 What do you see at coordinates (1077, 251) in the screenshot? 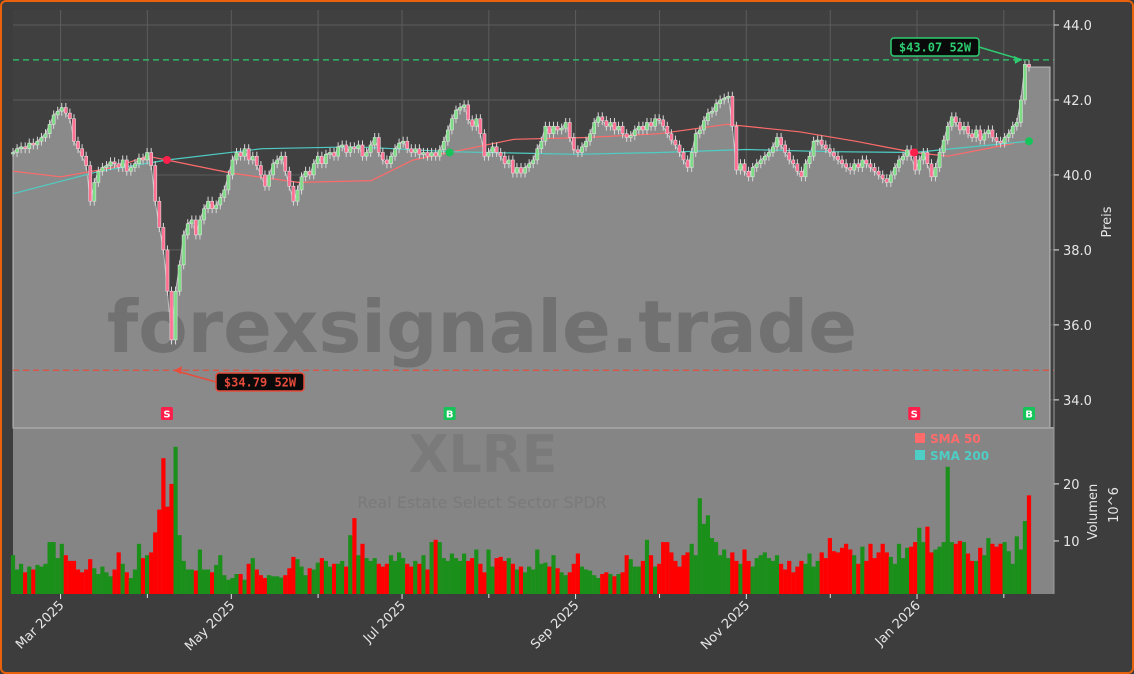
I see `price-tick-label: 38.0` at bounding box center [1077, 251].